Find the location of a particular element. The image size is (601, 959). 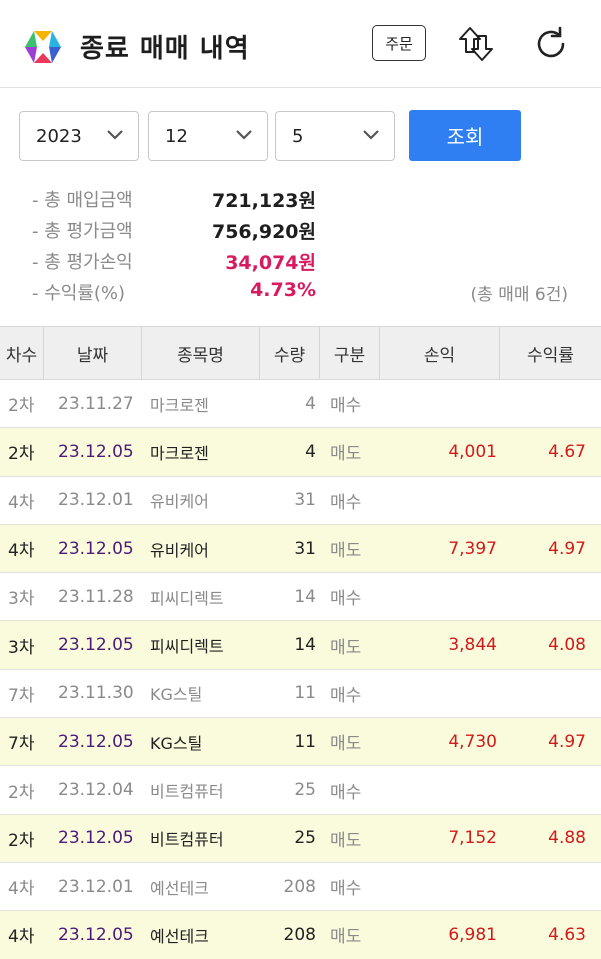

table-row: 7차 23.12.05 KG스틸 11 매도 4,730 4.97 is located at coordinates (300, 742).